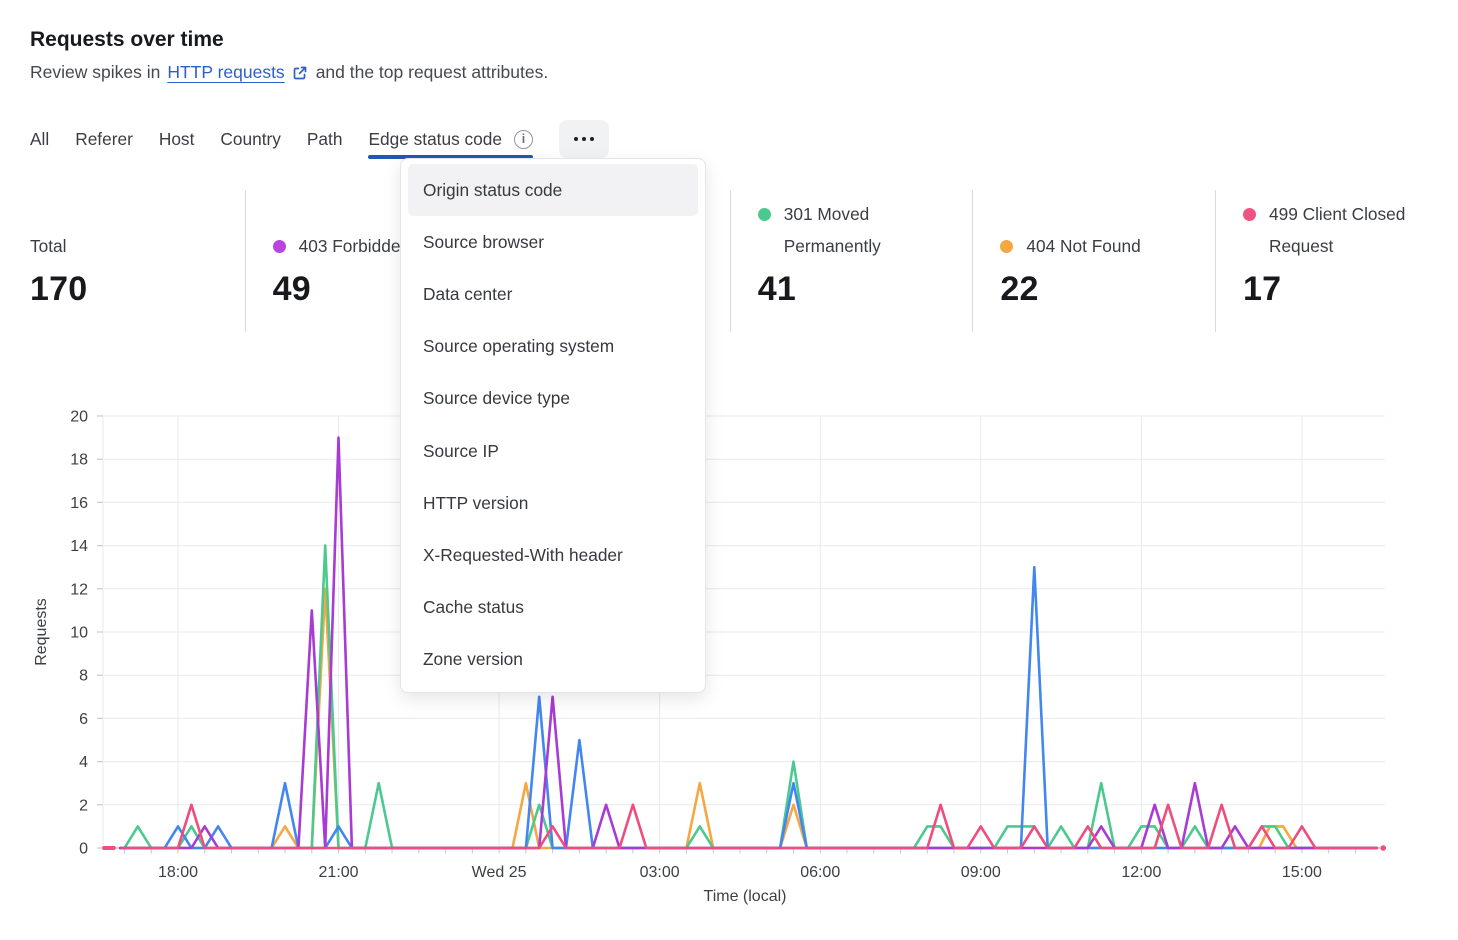  I want to click on y-tick-label: 4, so click(83, 762).